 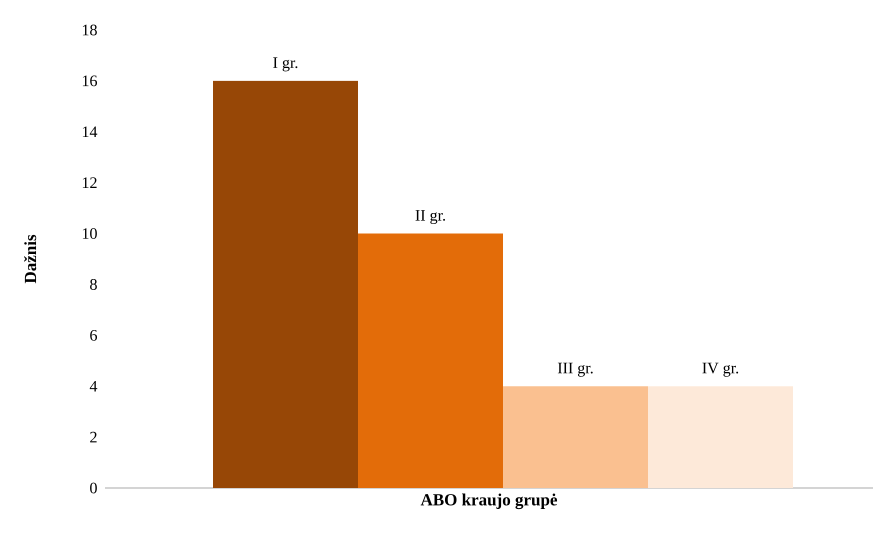 I want to click on series-label: IV gr., so click(x=720, y=369).